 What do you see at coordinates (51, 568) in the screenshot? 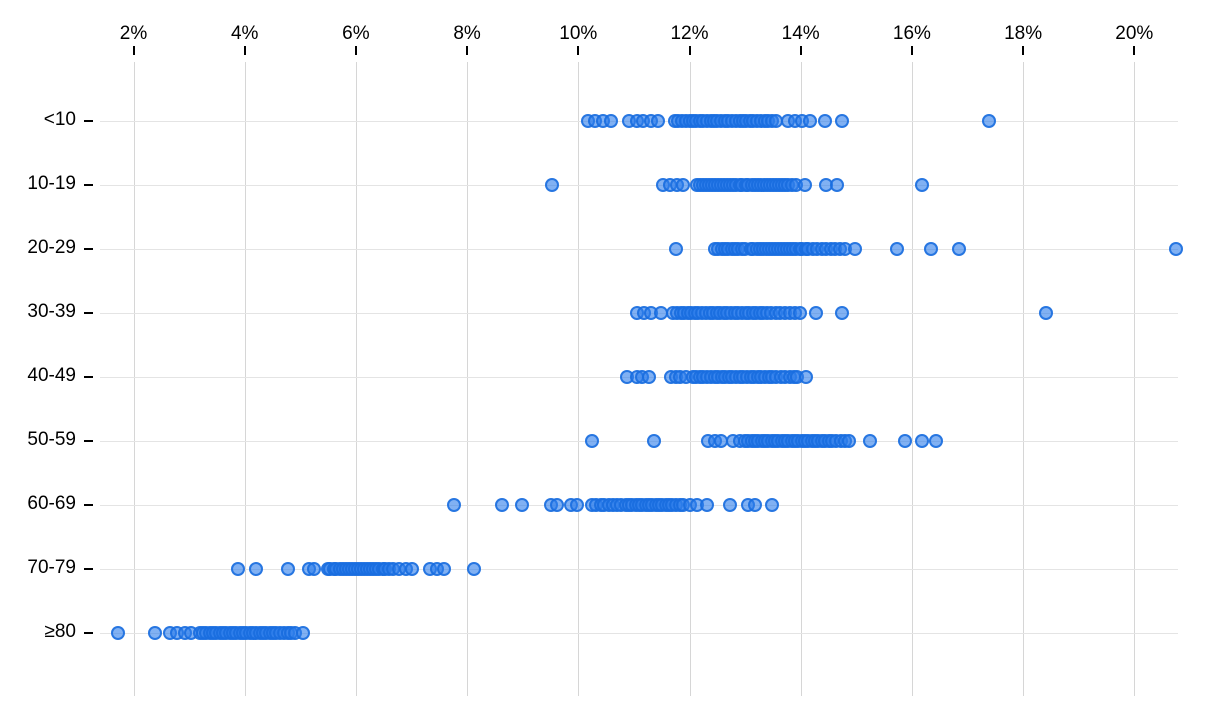
I see `y-category-label: 70-79` at bounding box center [51, 568].